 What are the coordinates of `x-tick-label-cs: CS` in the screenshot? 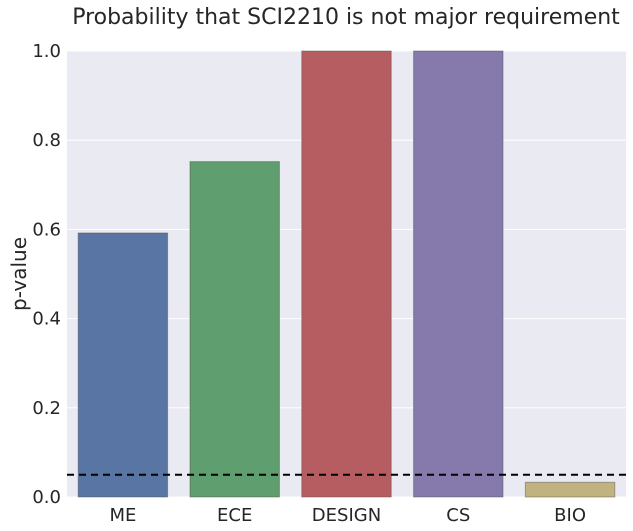 It's located at (458, 515).